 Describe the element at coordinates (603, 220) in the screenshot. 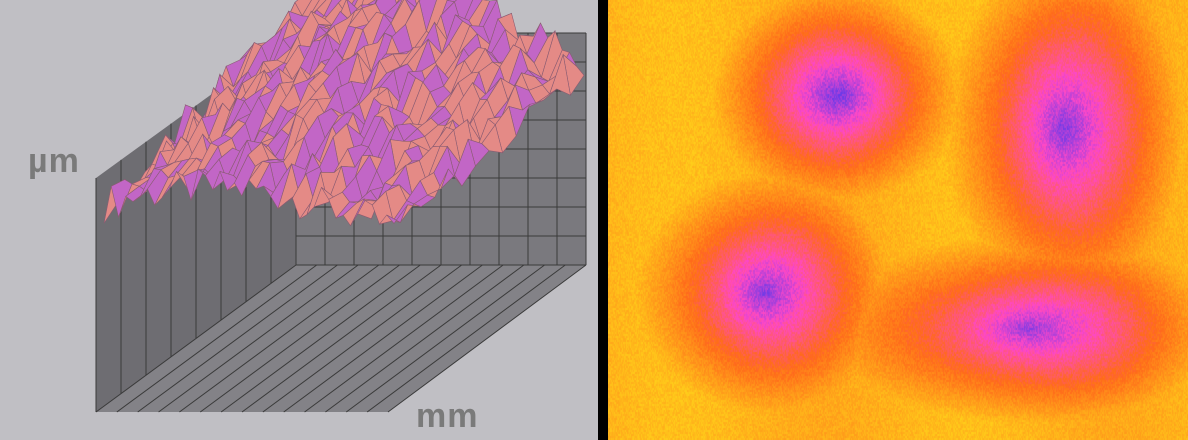

I see `panel-divider` at that location.